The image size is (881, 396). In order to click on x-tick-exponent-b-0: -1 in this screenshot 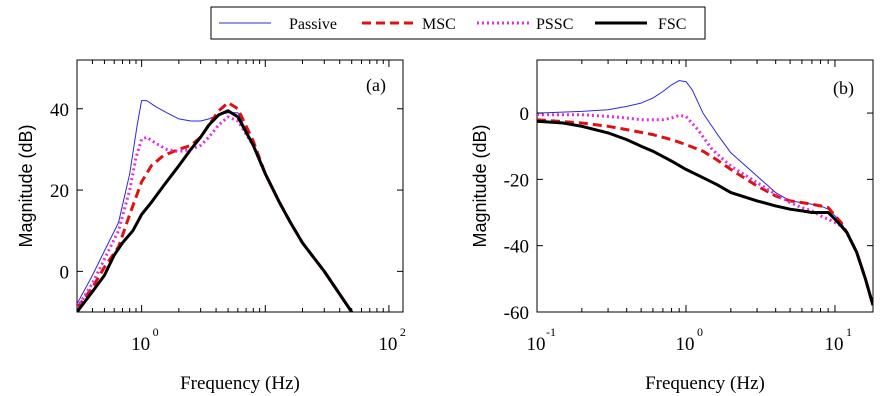, I will do `click(551, 332)`.